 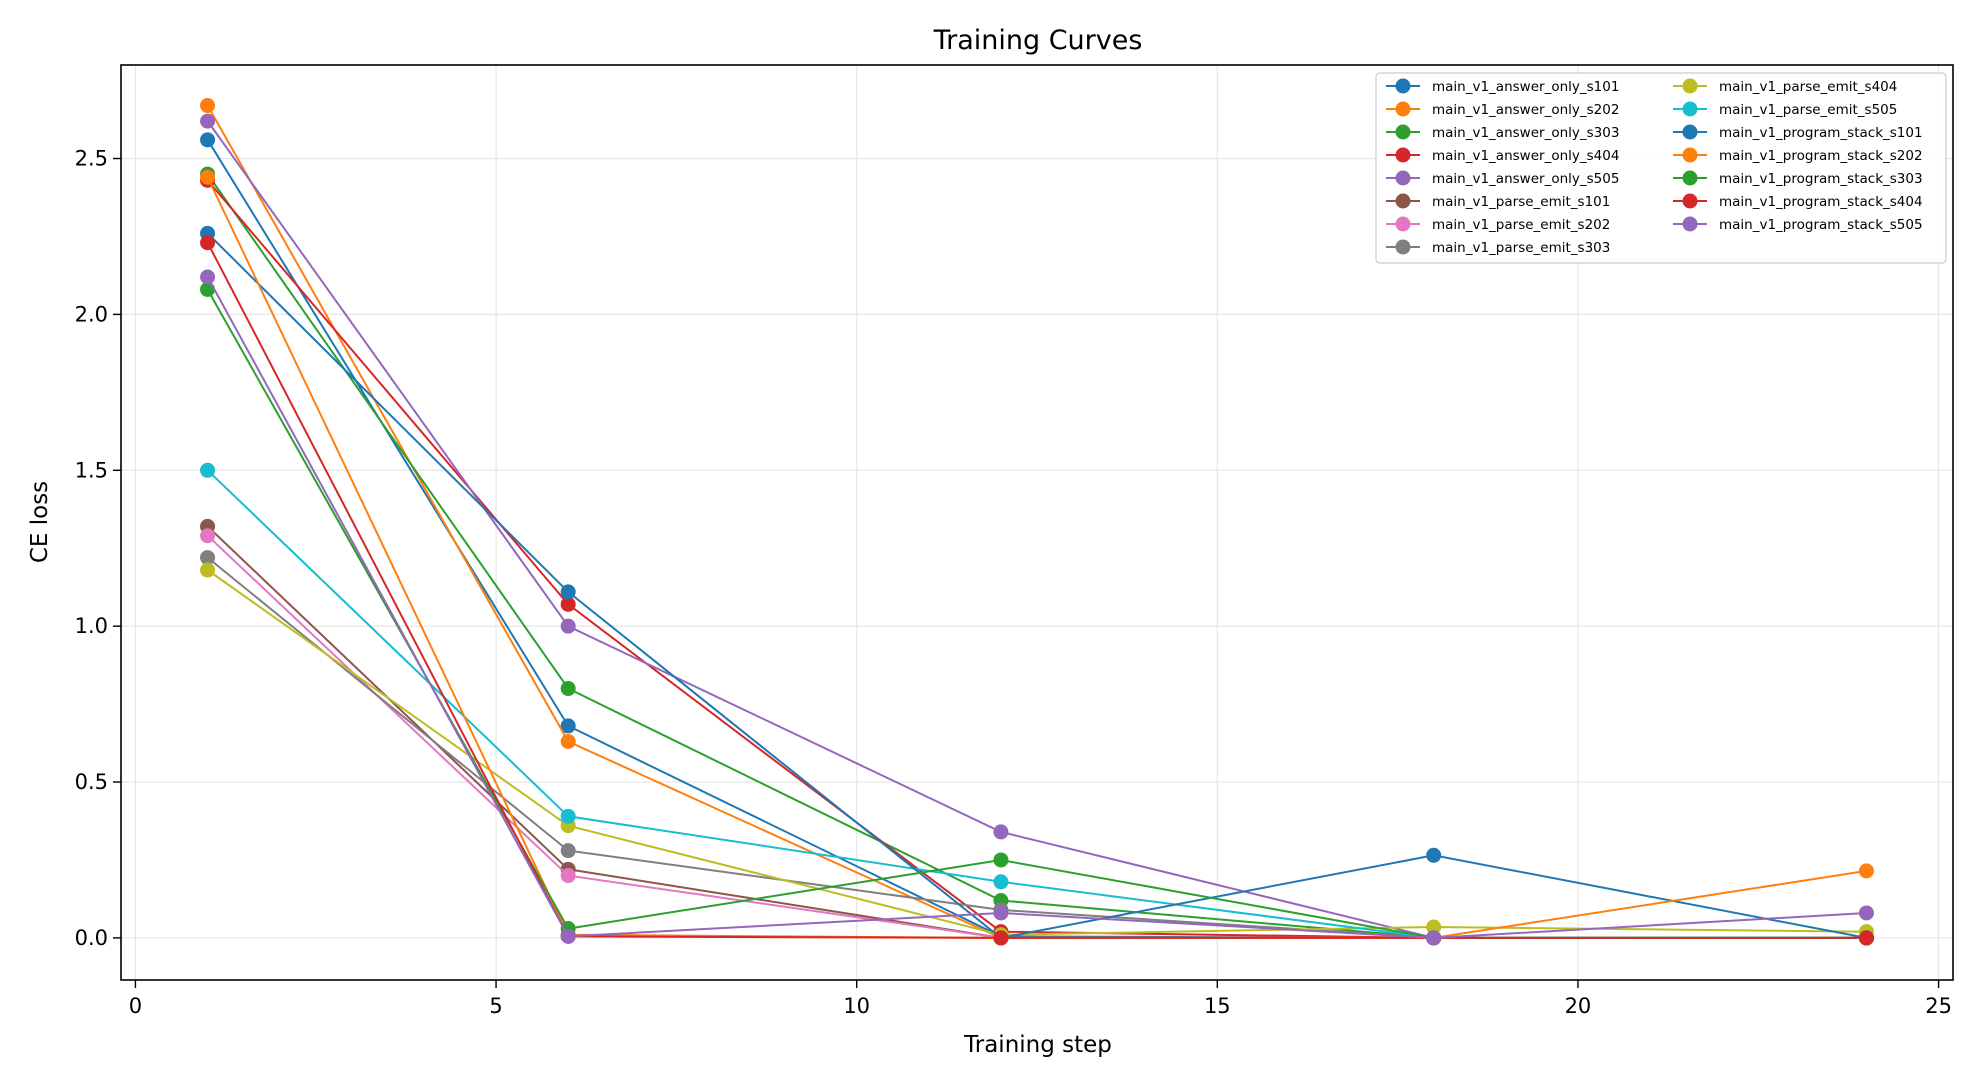 I want to click on legend-label: main_v1_parse_emit_s101, so click(x=1521, y=202).